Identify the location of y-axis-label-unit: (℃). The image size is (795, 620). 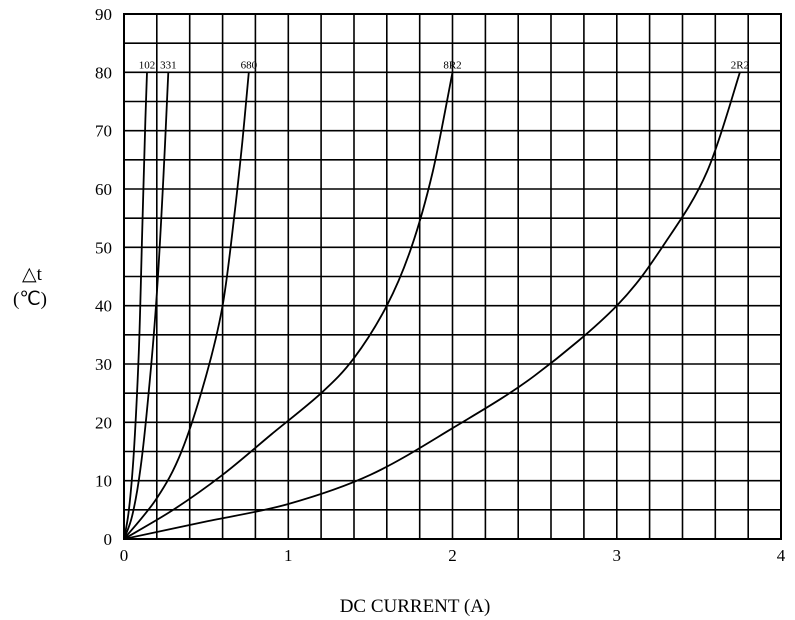
(30, 299).